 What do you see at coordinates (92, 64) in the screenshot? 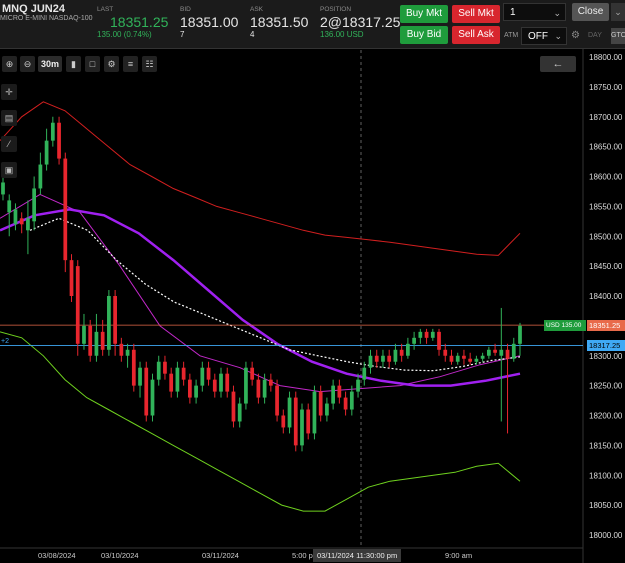
I see `select-area-icon: □` at bounding box center [92, 64].